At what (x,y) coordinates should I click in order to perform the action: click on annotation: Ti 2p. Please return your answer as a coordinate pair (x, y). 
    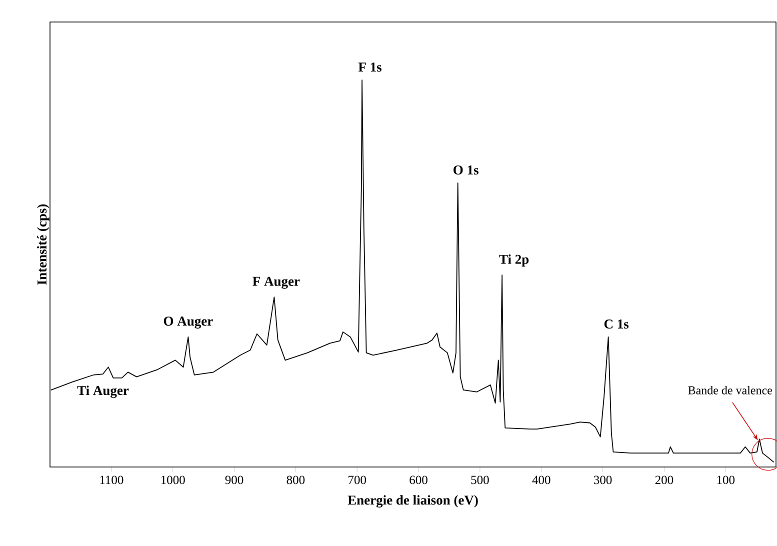
    Looking at the image, I should click on (514, 260).